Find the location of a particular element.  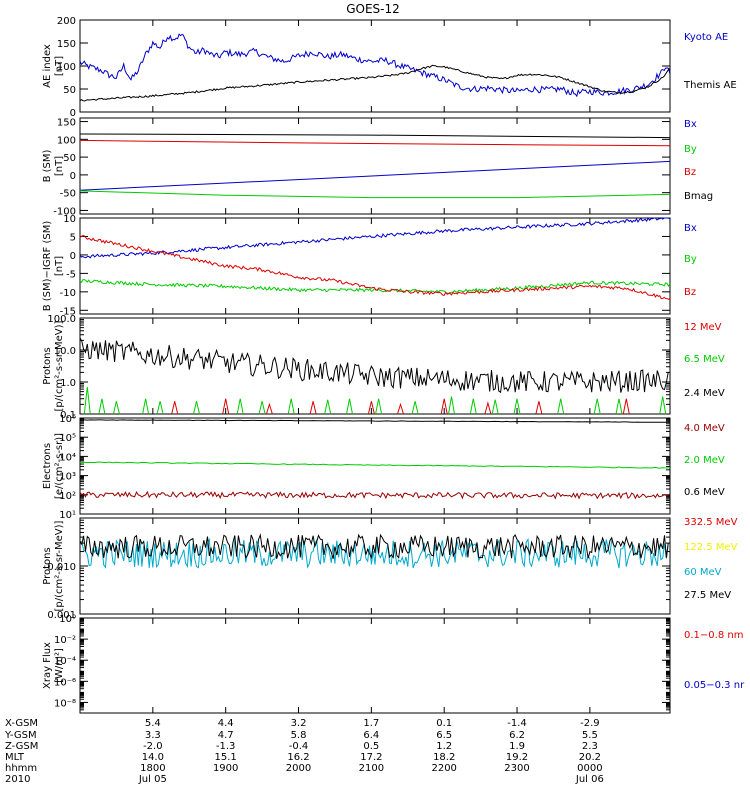

series-0-1-0-8-nm: 0.1−0.8 nm is located at coordinates (713, 635).